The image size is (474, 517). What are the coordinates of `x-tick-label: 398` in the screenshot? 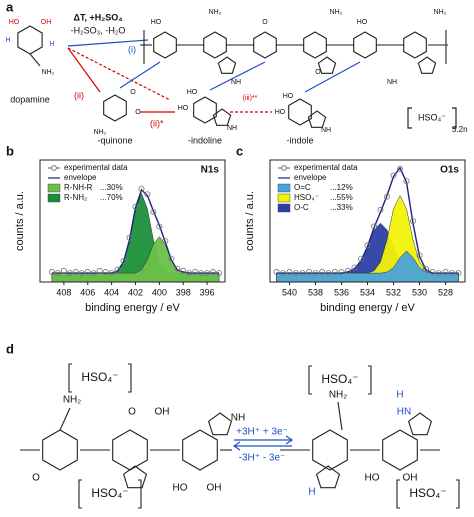 It's located at (183, 292).